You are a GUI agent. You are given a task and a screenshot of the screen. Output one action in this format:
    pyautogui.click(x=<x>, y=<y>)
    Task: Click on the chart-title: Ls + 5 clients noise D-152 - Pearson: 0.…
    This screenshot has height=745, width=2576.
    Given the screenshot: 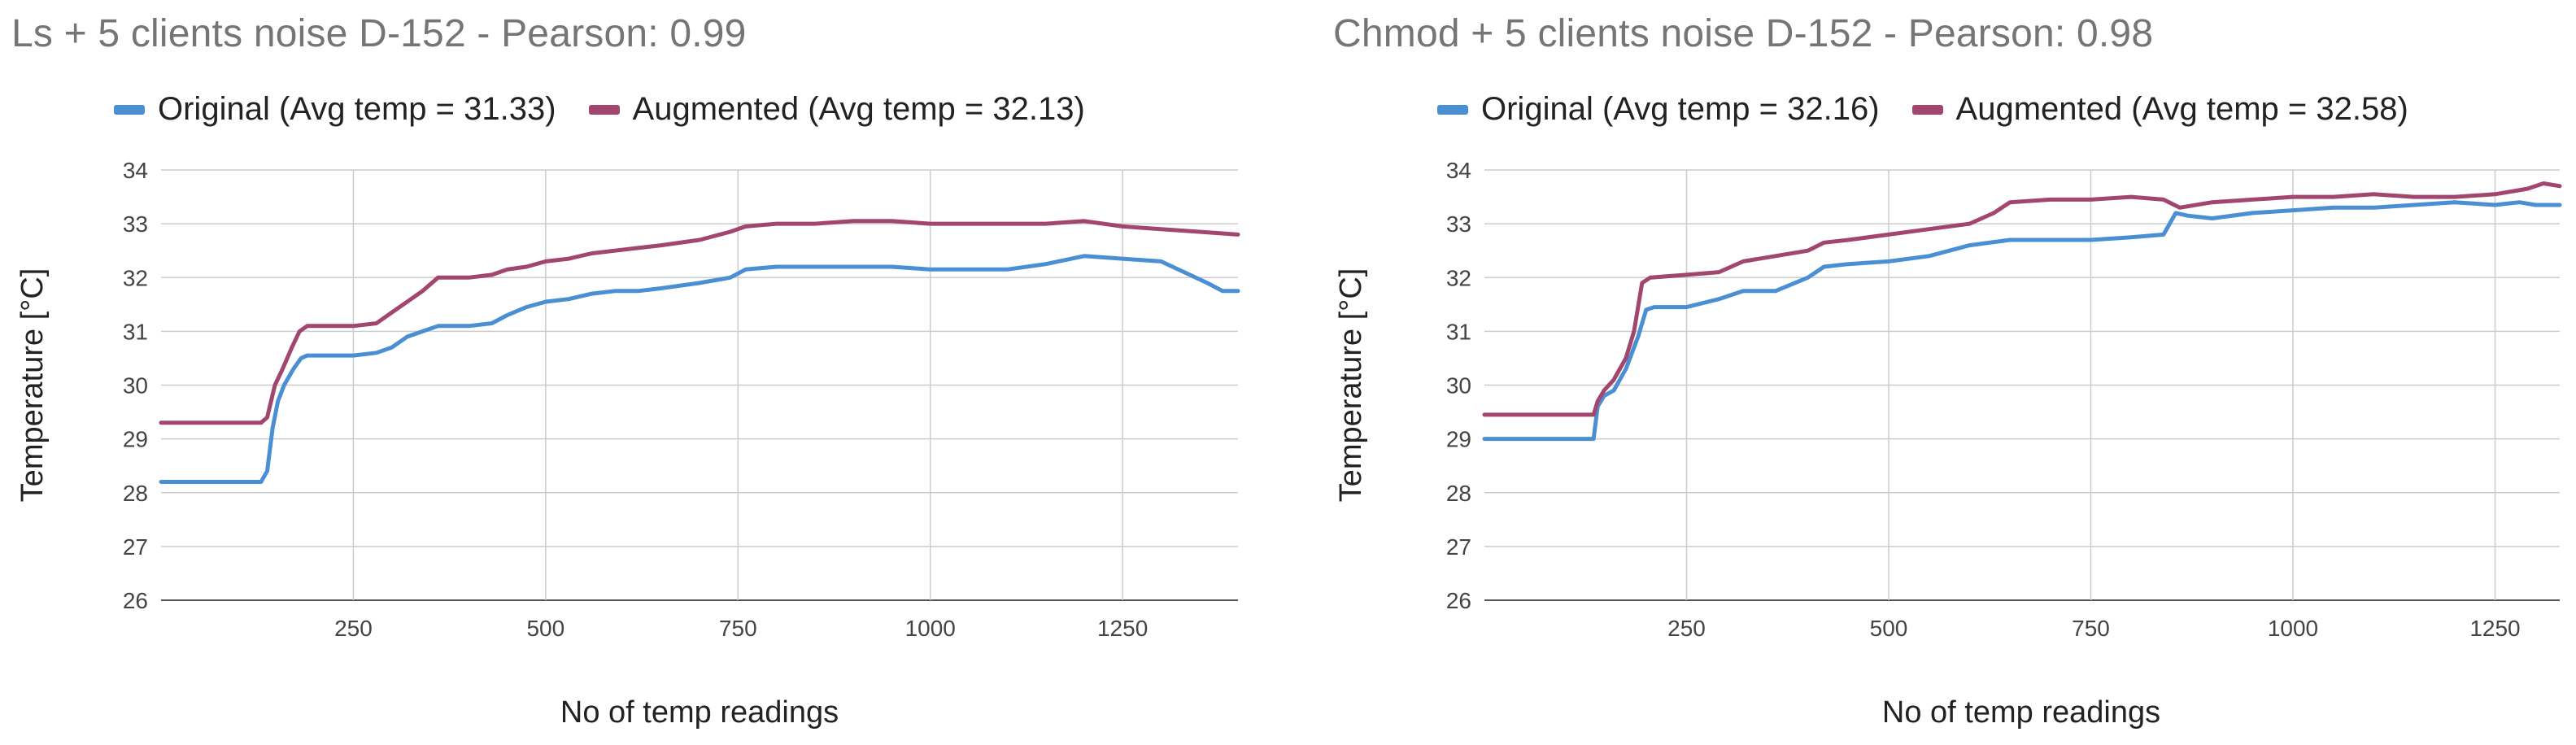 What is the action you would take?
    pyautogui.click(x=379, y=33)
    